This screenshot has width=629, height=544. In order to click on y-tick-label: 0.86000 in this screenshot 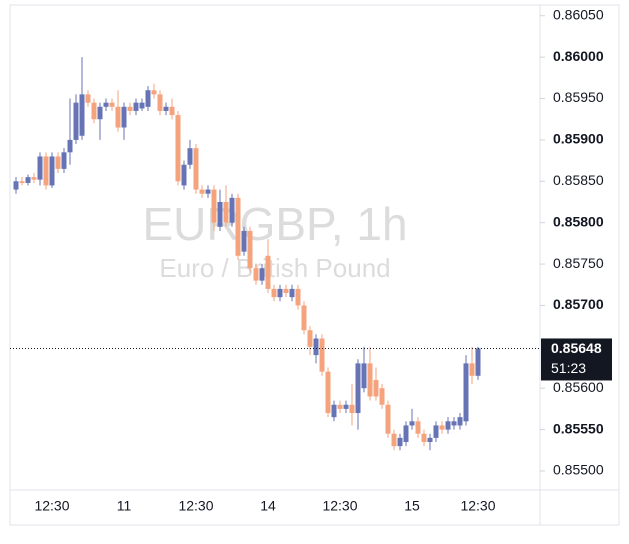, I will do `click(578, 56)`.